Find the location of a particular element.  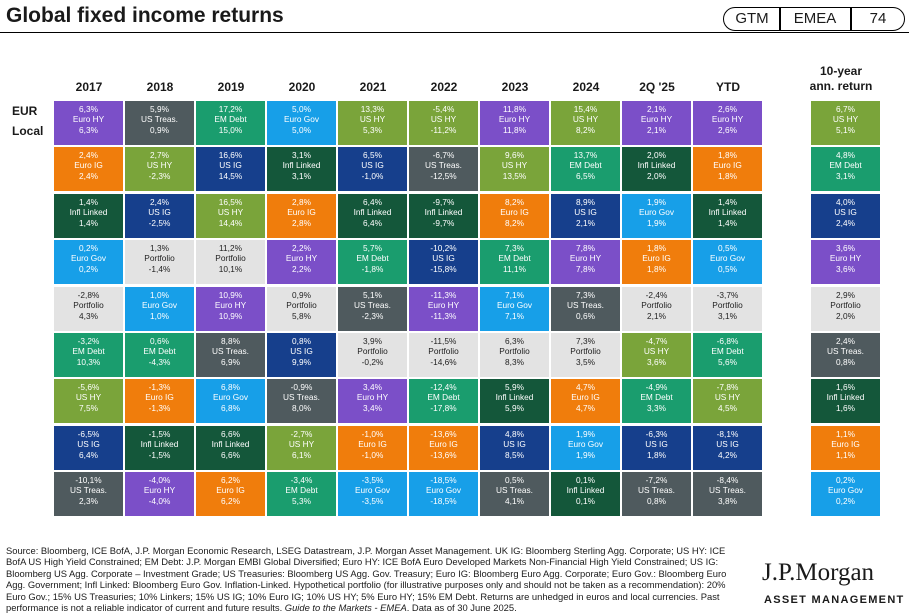

eur-return: 5,1% is located at coordinates (372, 295).